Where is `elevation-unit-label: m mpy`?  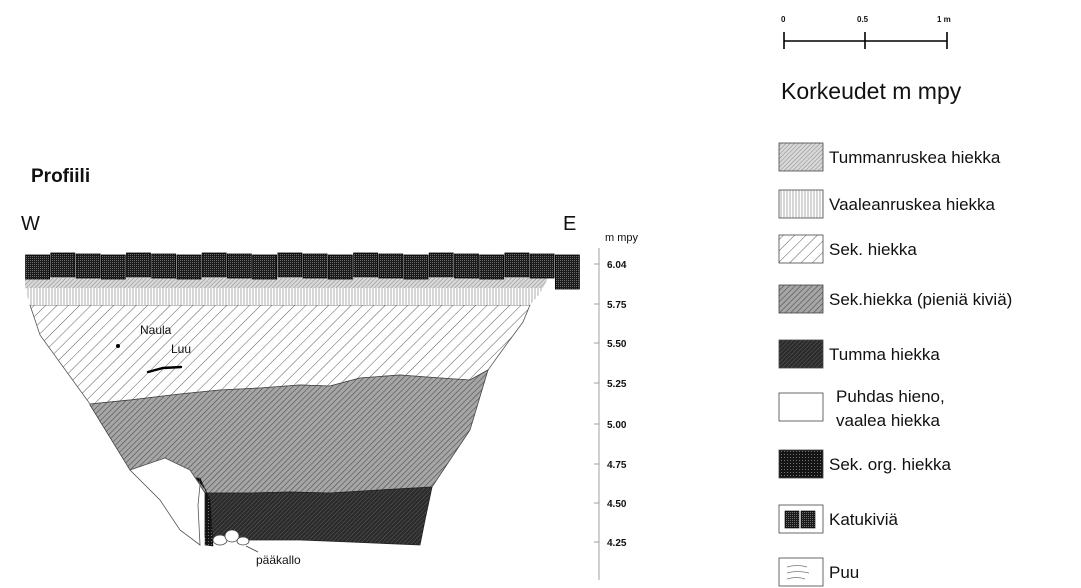
elevation-unit-label: m mpy is located at coordinates (622, 238).